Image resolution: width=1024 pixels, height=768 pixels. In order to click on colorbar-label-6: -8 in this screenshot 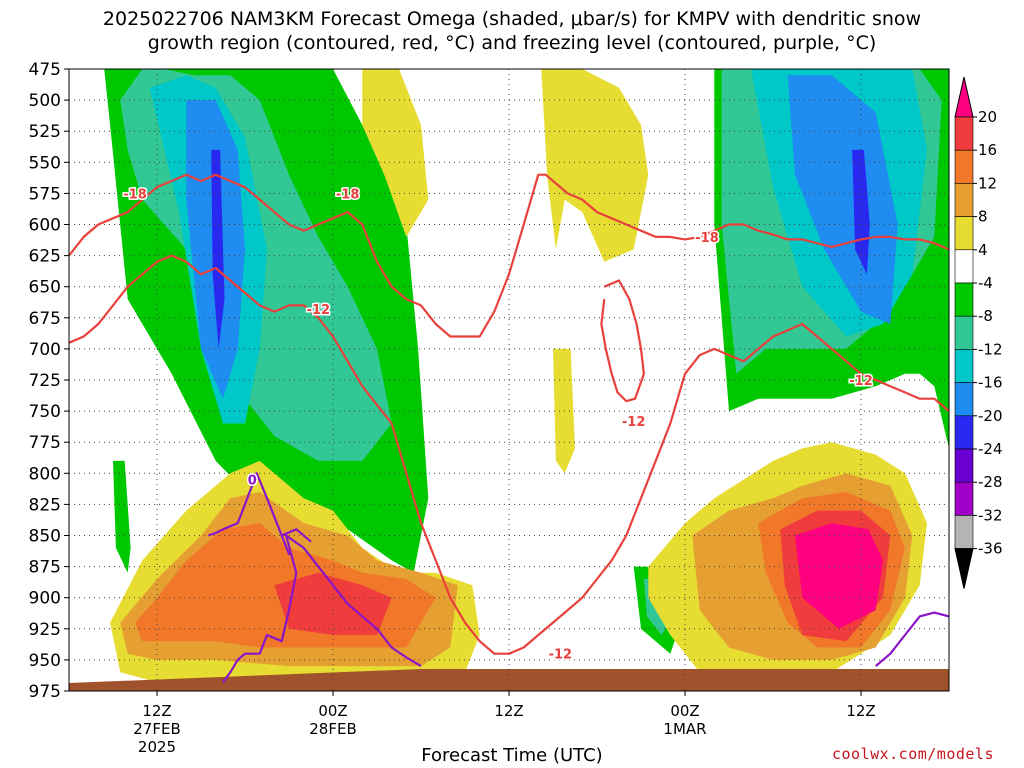, I will do `click(985, 316)`.